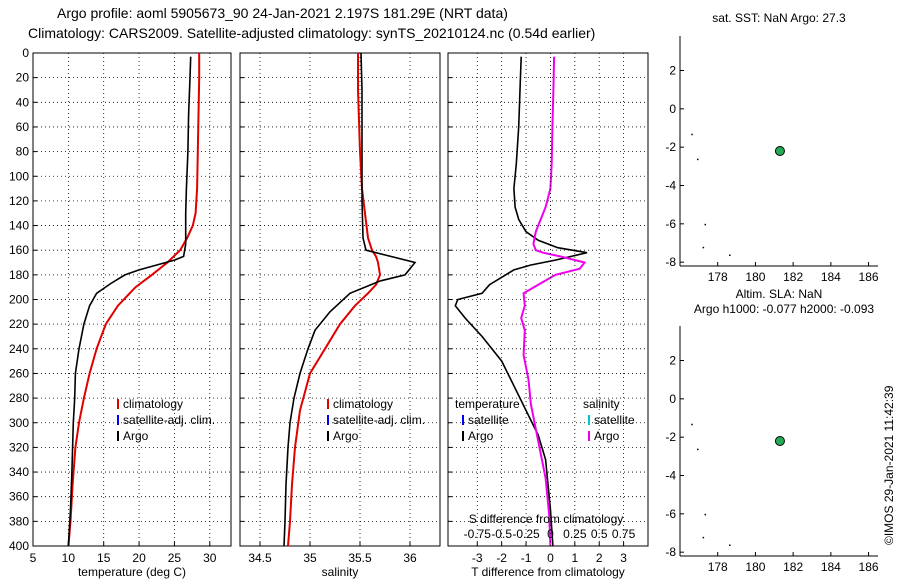  What do you see at coordinates (410, 558) in the screenshot?
I see `x-tick-label: 36` at bounding box center [410, 558].